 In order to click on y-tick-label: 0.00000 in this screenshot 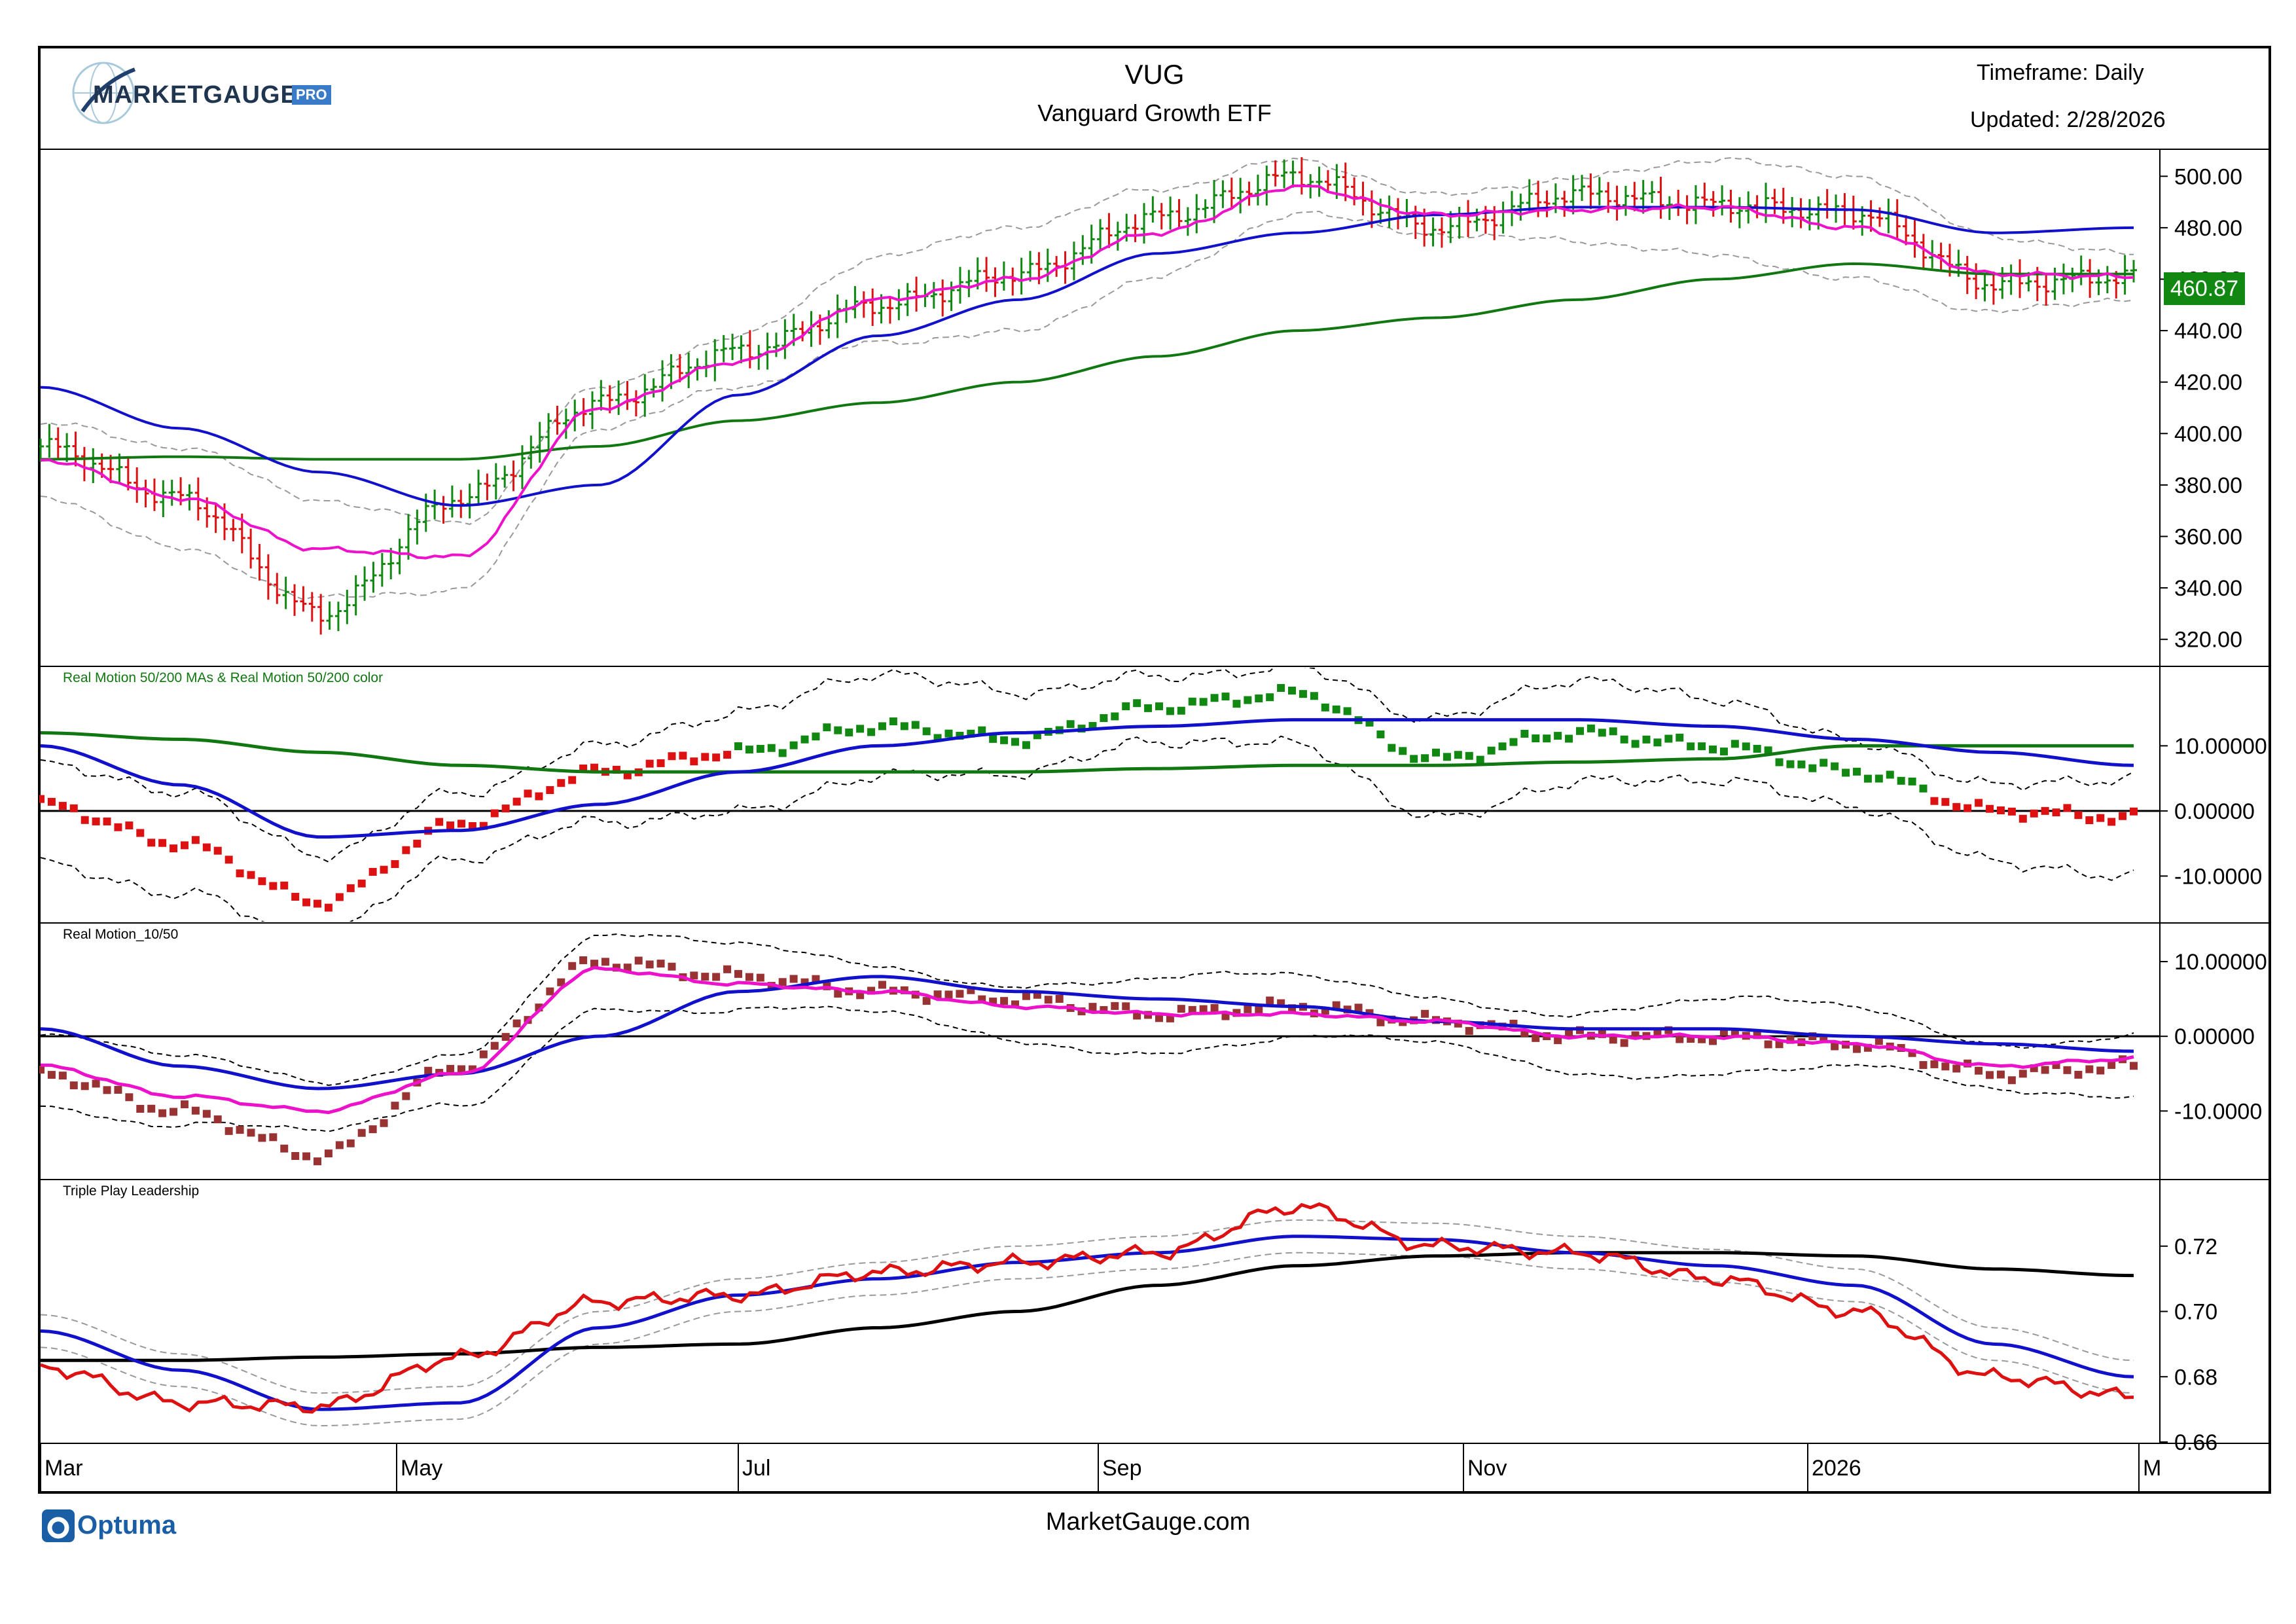, I will do `click(2214, 811)`.